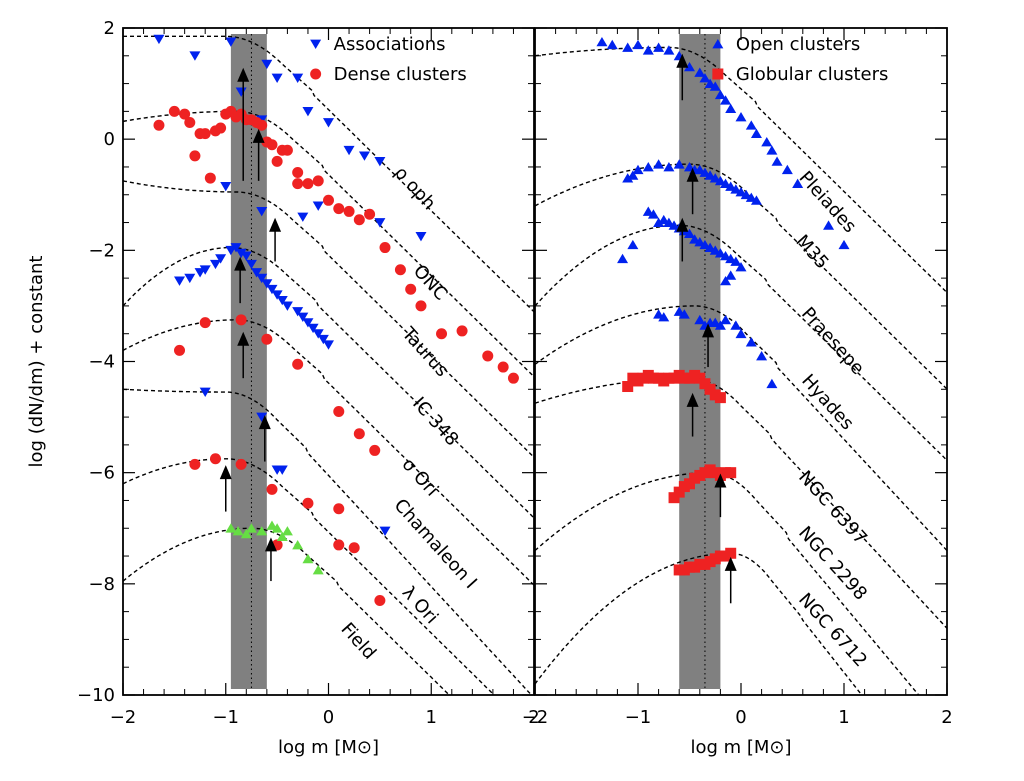 The width and height of the screenshot is (1024, 781). Describe the element at coordinates (832, 341) in the screenshot. I see `curve-label: Praesepe` at that location.